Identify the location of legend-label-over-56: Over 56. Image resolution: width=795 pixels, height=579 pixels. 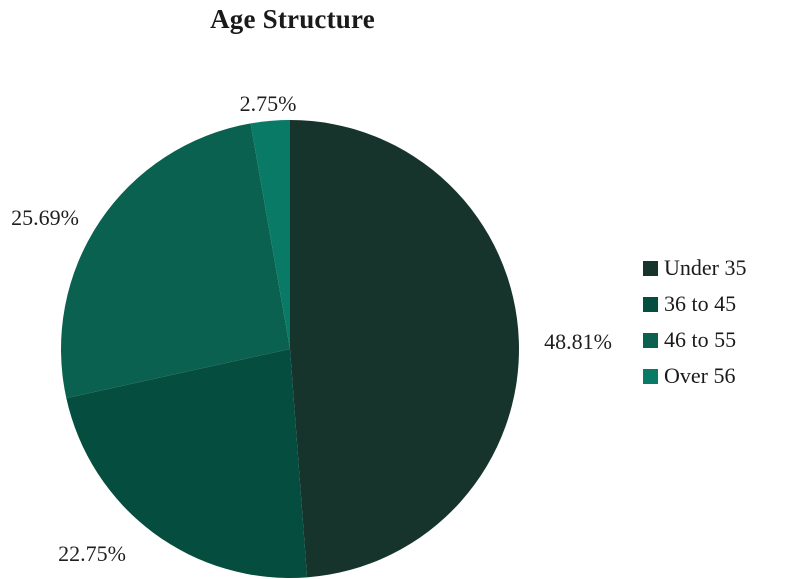
(700, 375).